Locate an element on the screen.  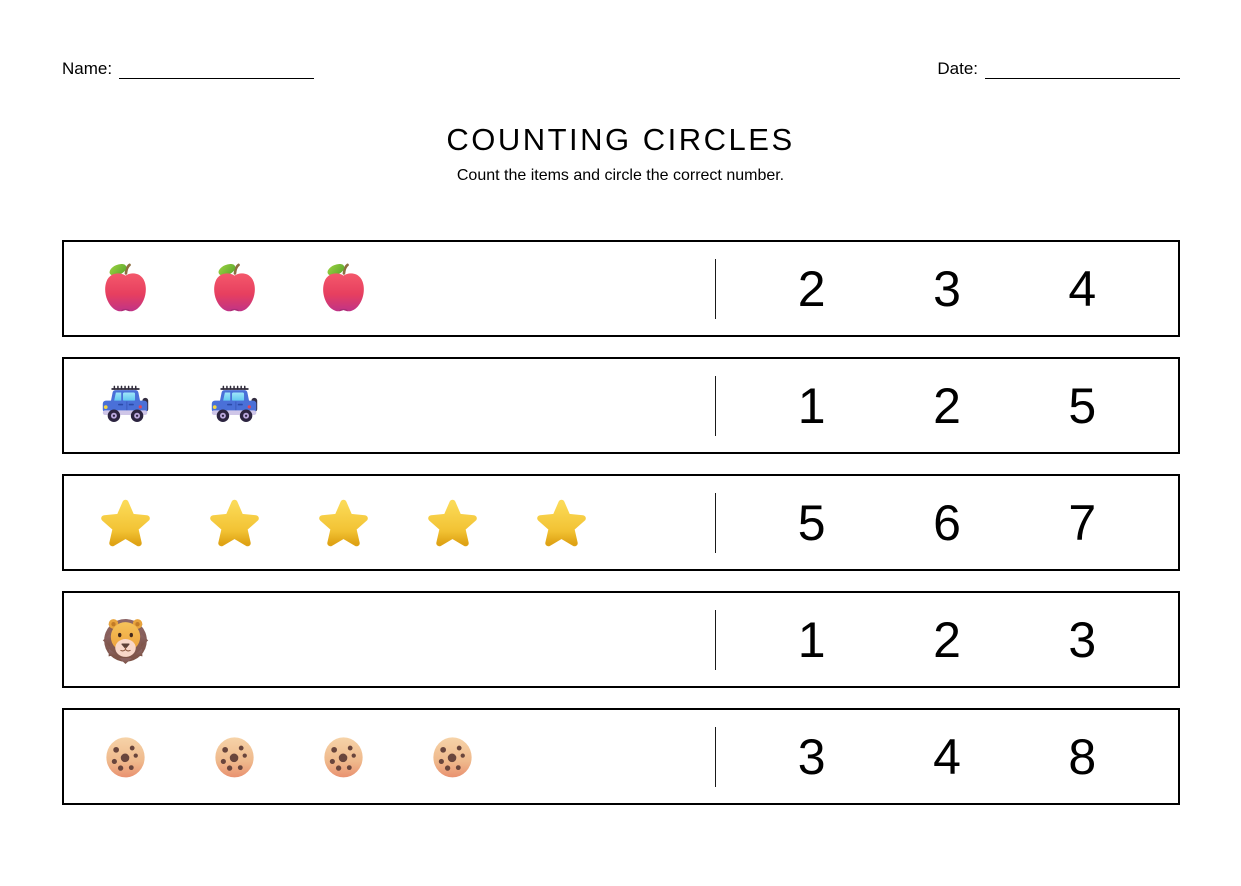
name-field: Name: is located at coordinates (188, 69).